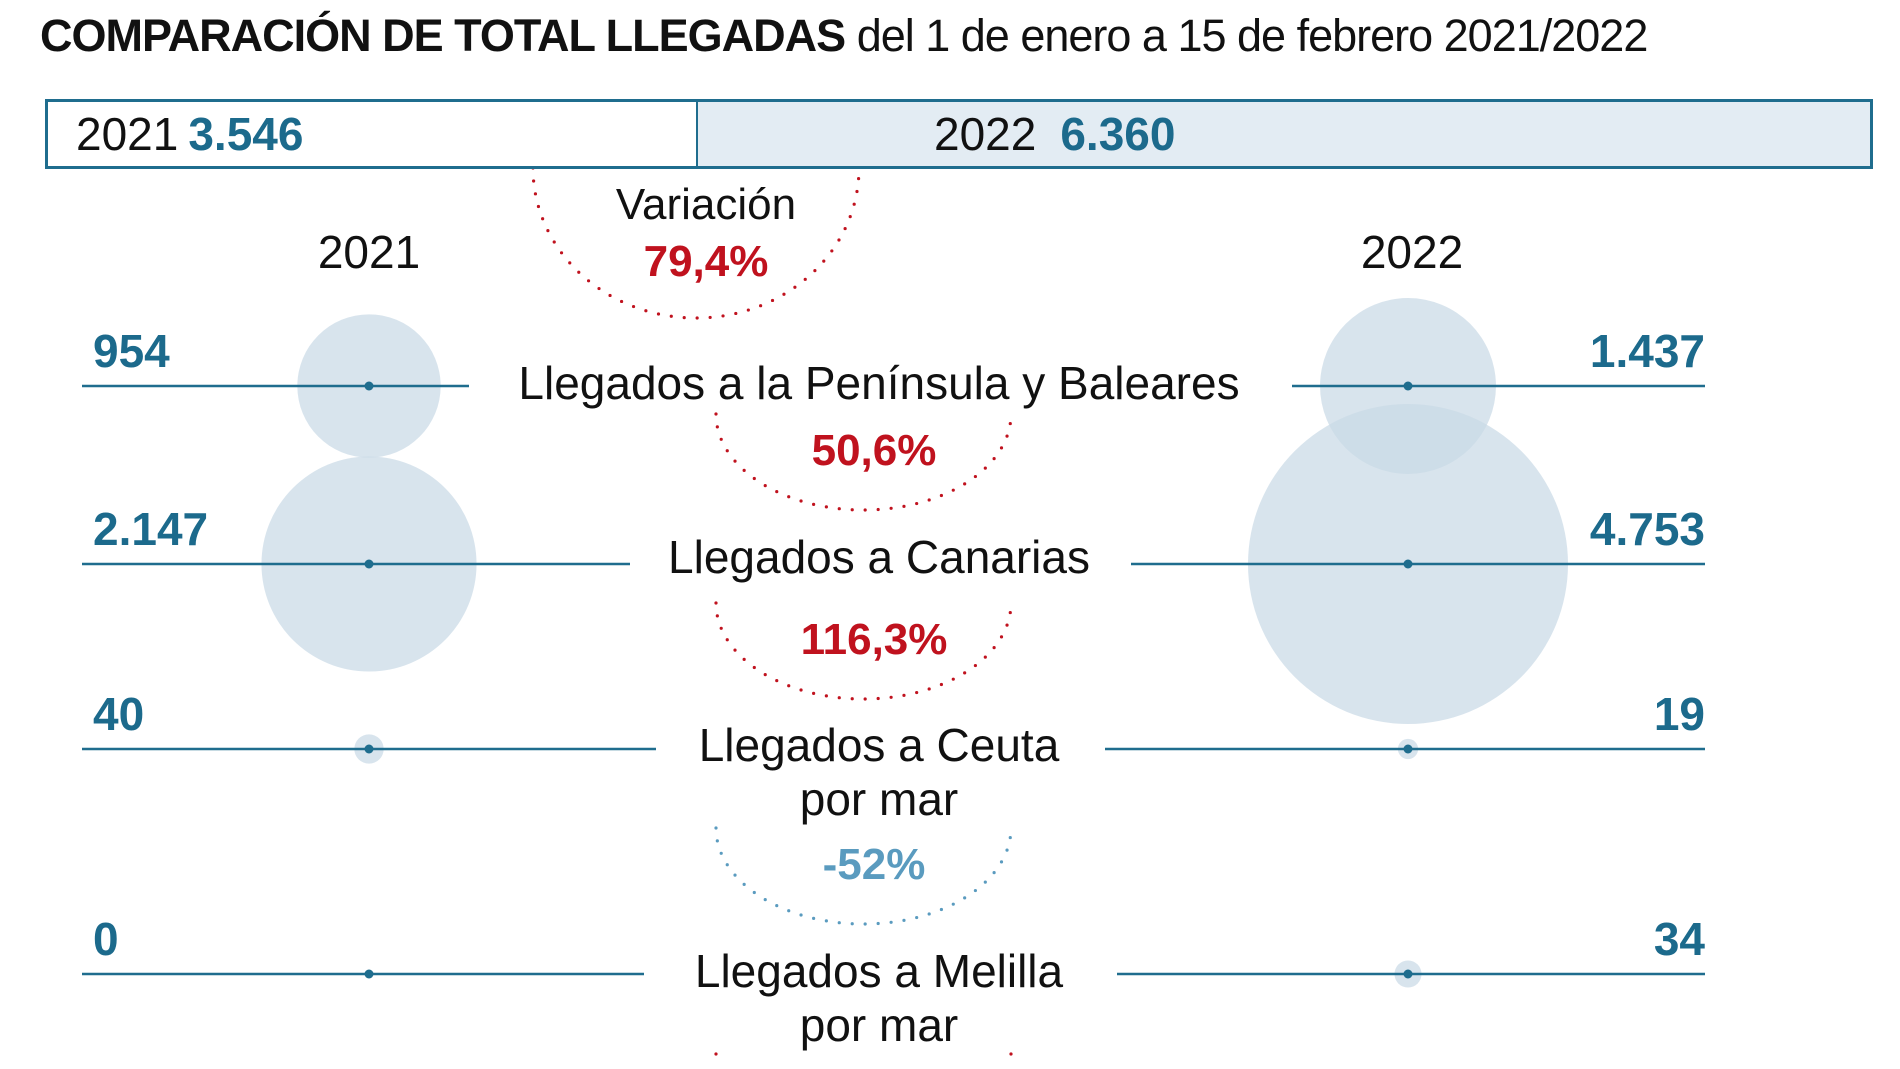 The width and height of the screenshot is (1900, 1069). Describe the element at coordinates (119, 714) in the screenshot. I see `value-2021: 40` at that location.